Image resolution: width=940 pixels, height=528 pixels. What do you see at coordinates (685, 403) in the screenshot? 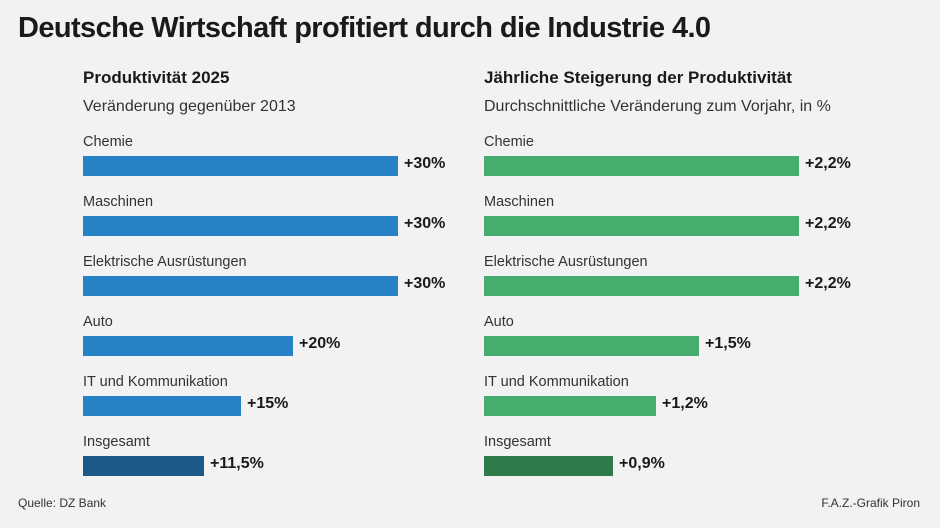
I see `value-label: +1,2%` at bounding box center [685, 403].